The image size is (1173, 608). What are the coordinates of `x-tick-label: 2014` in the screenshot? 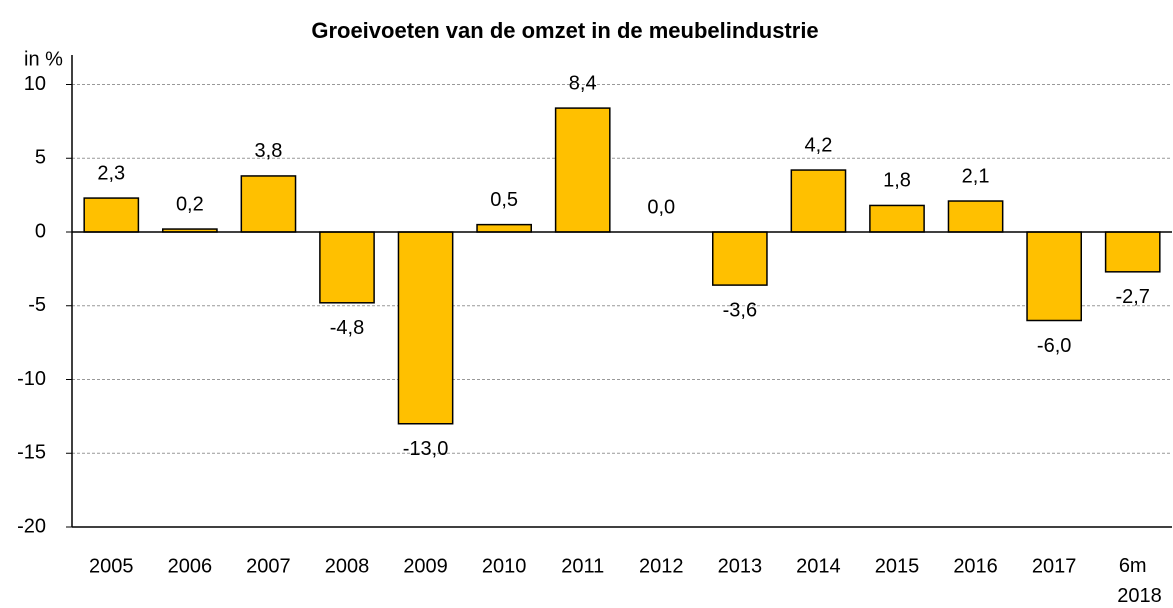 It's located at (818, 566).